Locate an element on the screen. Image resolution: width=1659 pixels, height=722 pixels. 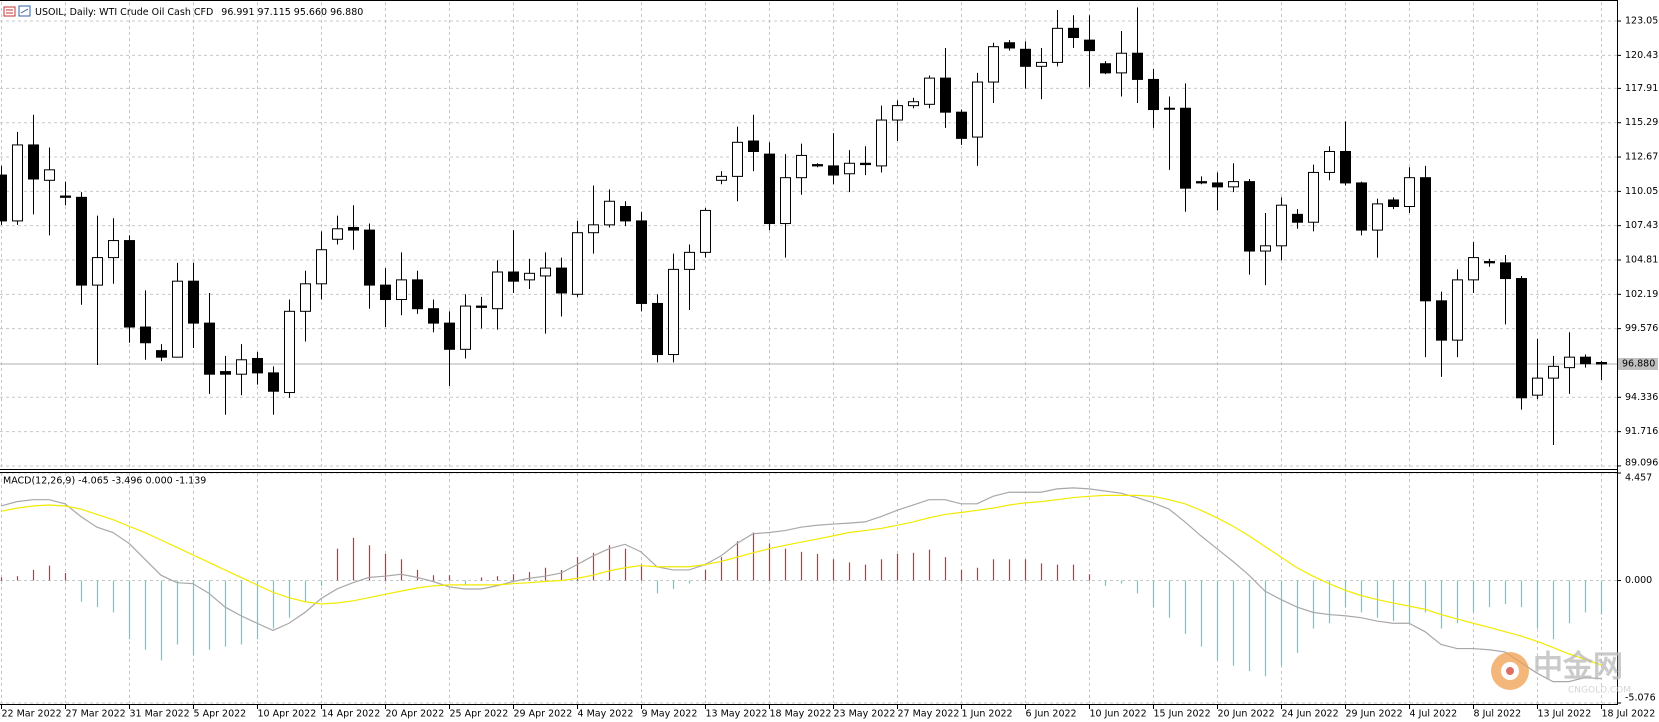
y-tick-label: 104.816 is located at coordinates (1642, 260).